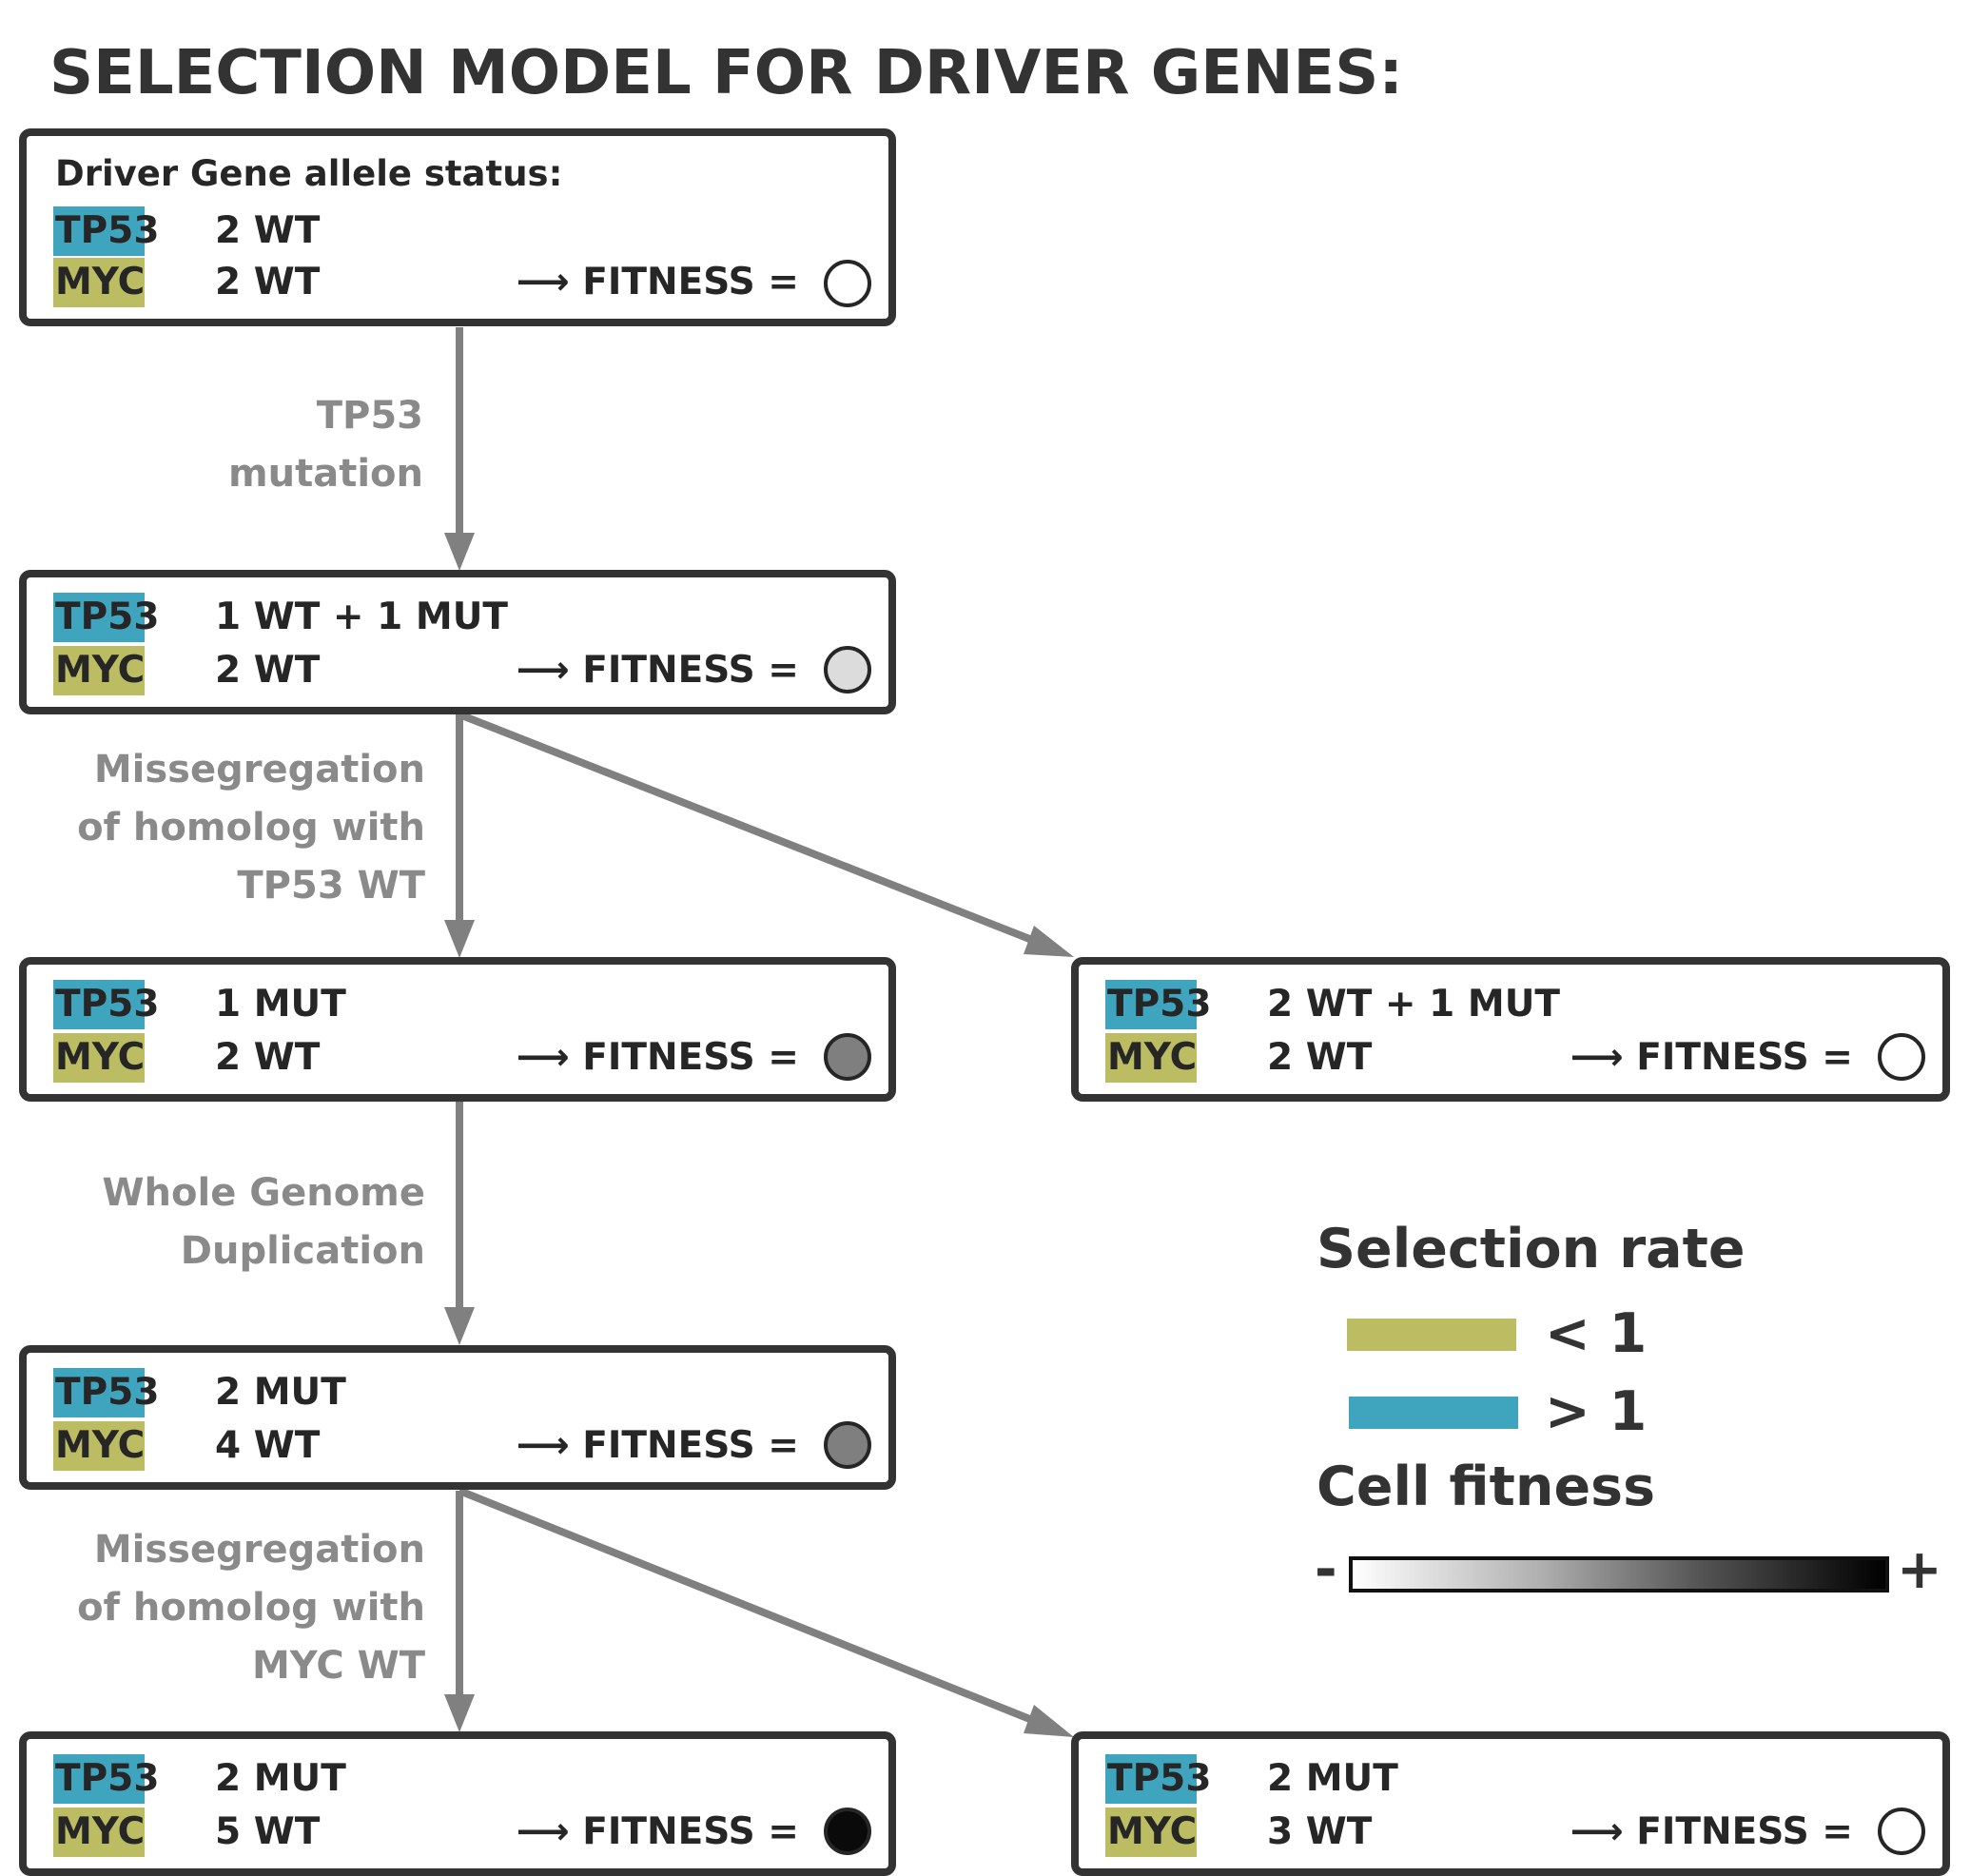 This screenshot has width=1970, height=1876. I want to click on edge-label-line: MYC WT, so click(338, 1666).